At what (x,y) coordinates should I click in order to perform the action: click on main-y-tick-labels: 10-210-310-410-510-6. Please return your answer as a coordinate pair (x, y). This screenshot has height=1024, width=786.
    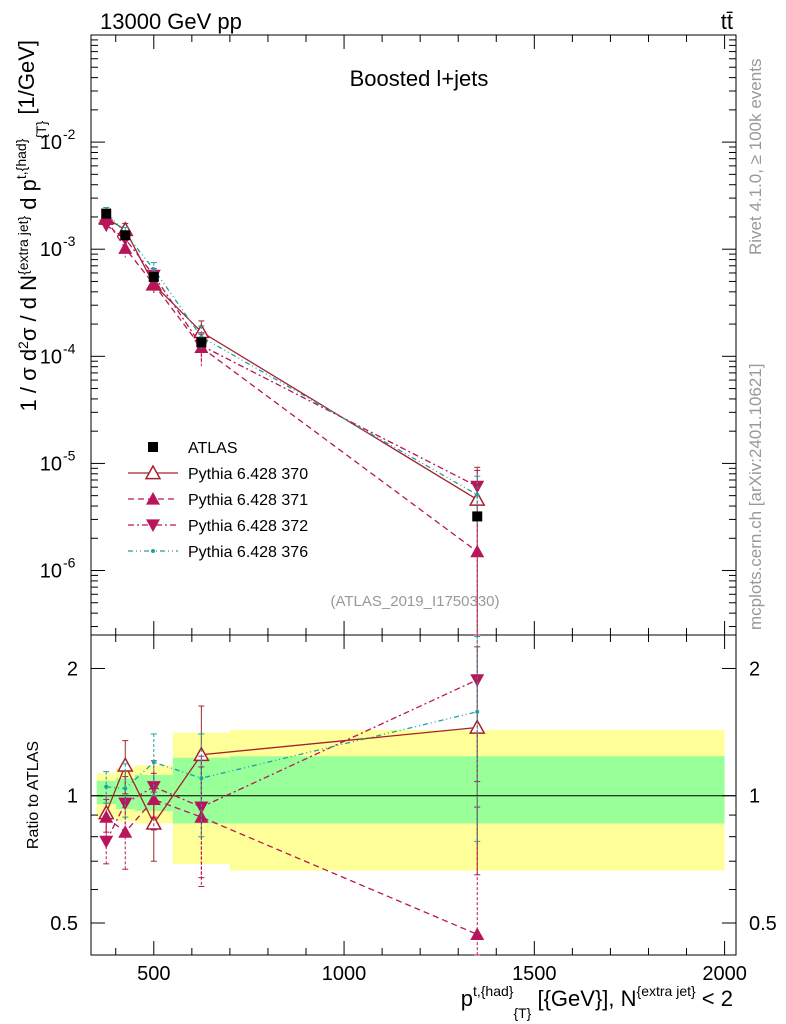
    Looking at the image, I should click on (58, 354).